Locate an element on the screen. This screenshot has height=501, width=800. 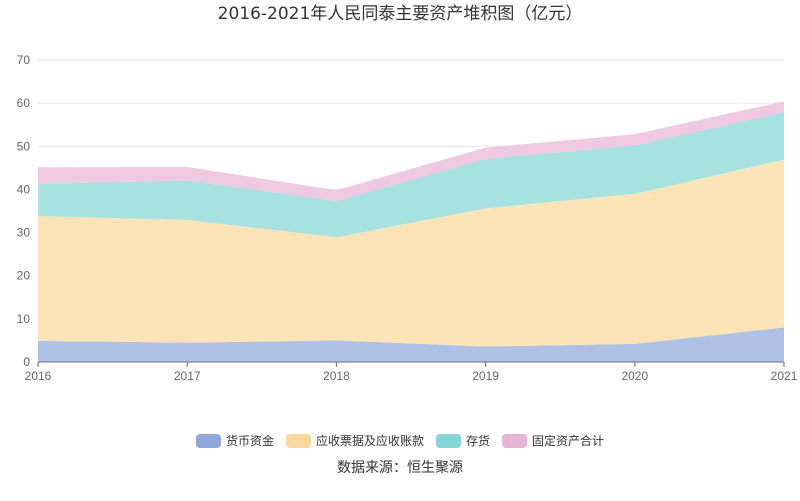
area-货币资金 is located at coordinates (411, 344).